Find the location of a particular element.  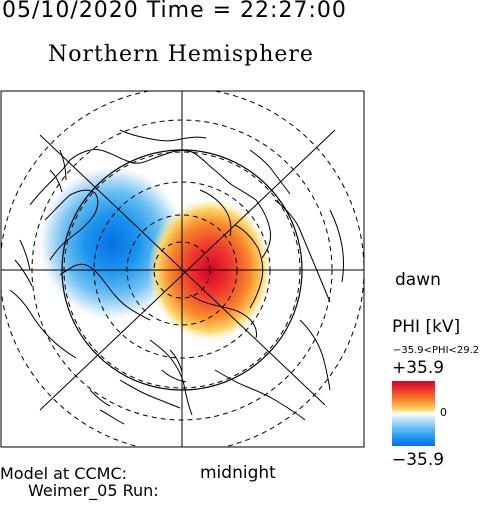

colorbar is located at coordinates (413, 413).